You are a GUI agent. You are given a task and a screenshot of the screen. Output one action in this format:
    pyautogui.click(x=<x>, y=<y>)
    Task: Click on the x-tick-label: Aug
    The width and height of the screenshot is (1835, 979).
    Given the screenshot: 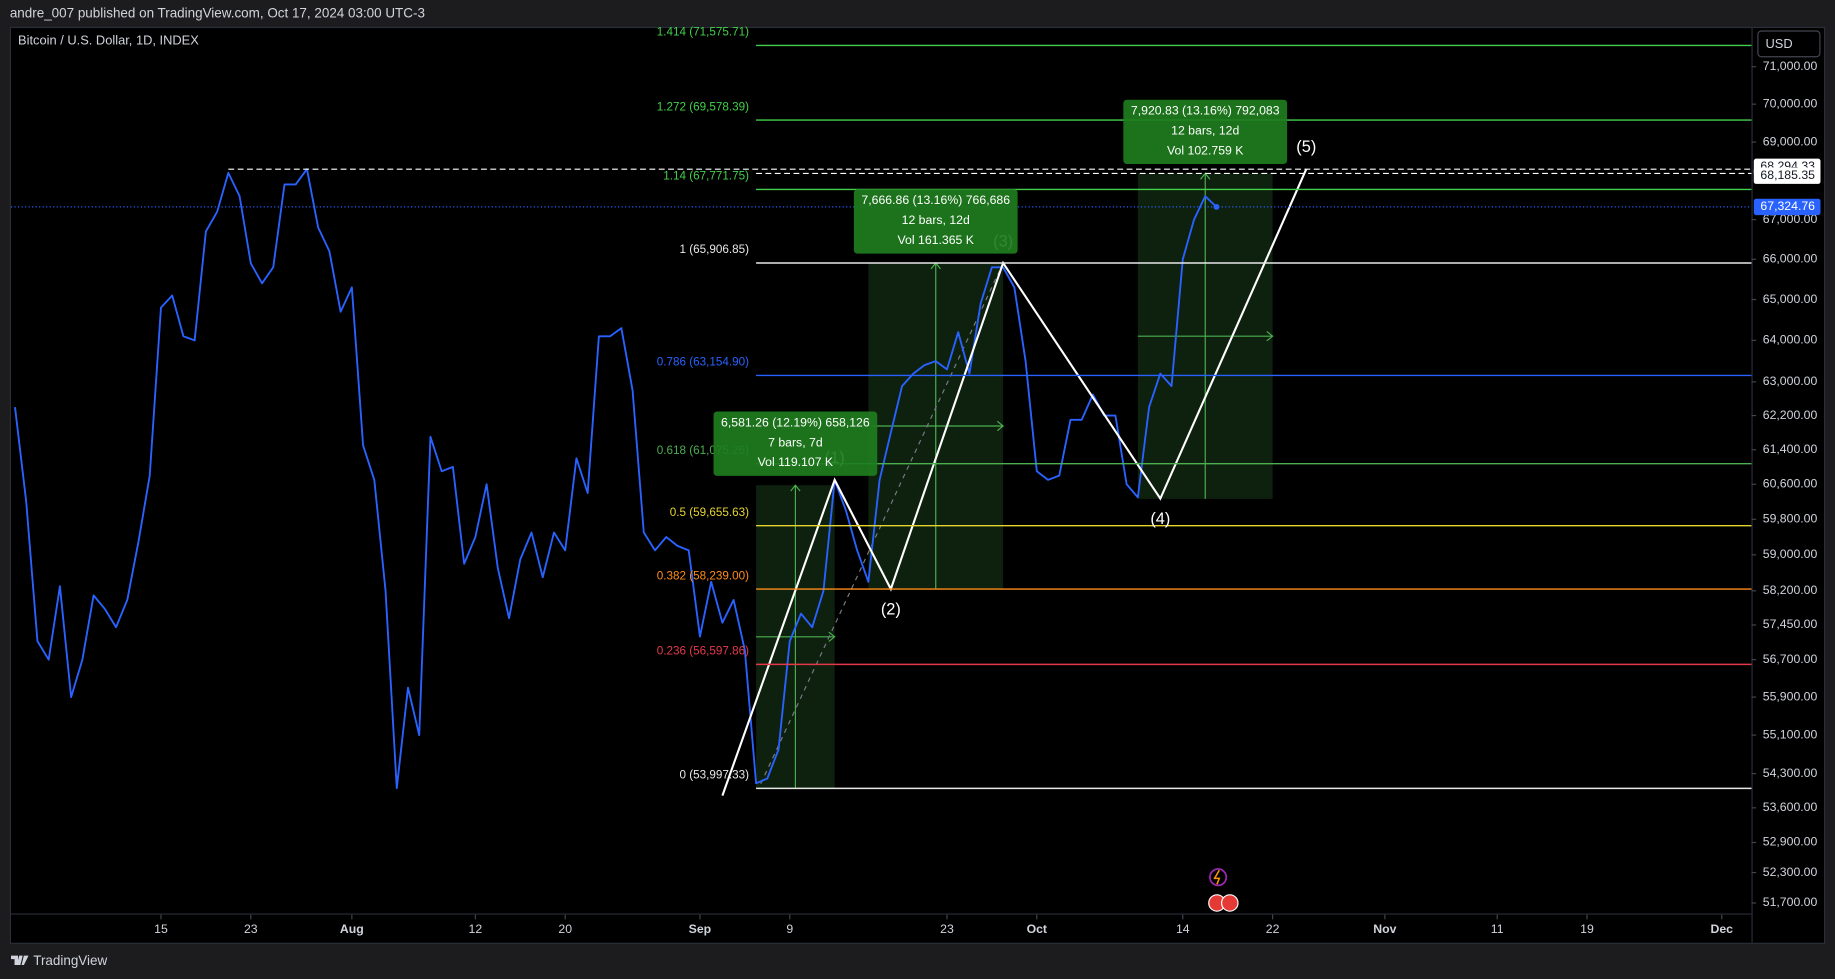 What is the action you would take?
    pyautogui.click(x=352, y=929)
    